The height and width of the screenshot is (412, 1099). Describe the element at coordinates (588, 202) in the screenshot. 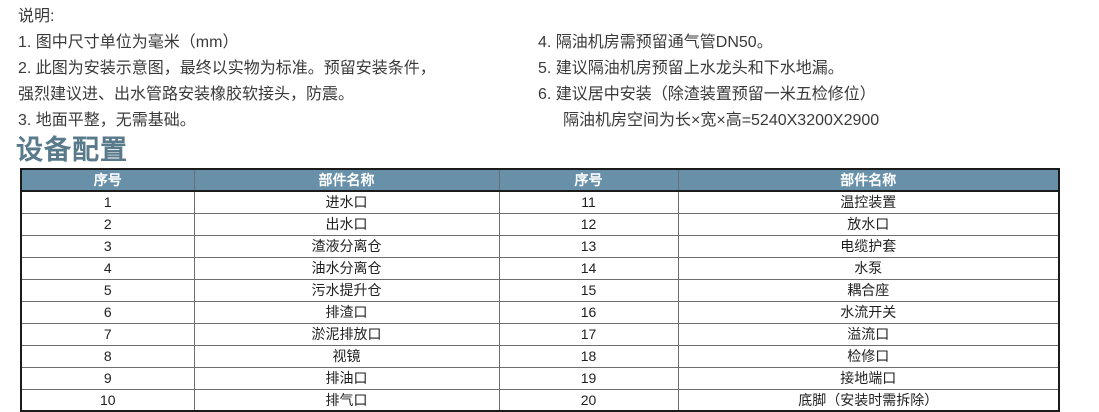

I see `serial-cell: 11` at that location.